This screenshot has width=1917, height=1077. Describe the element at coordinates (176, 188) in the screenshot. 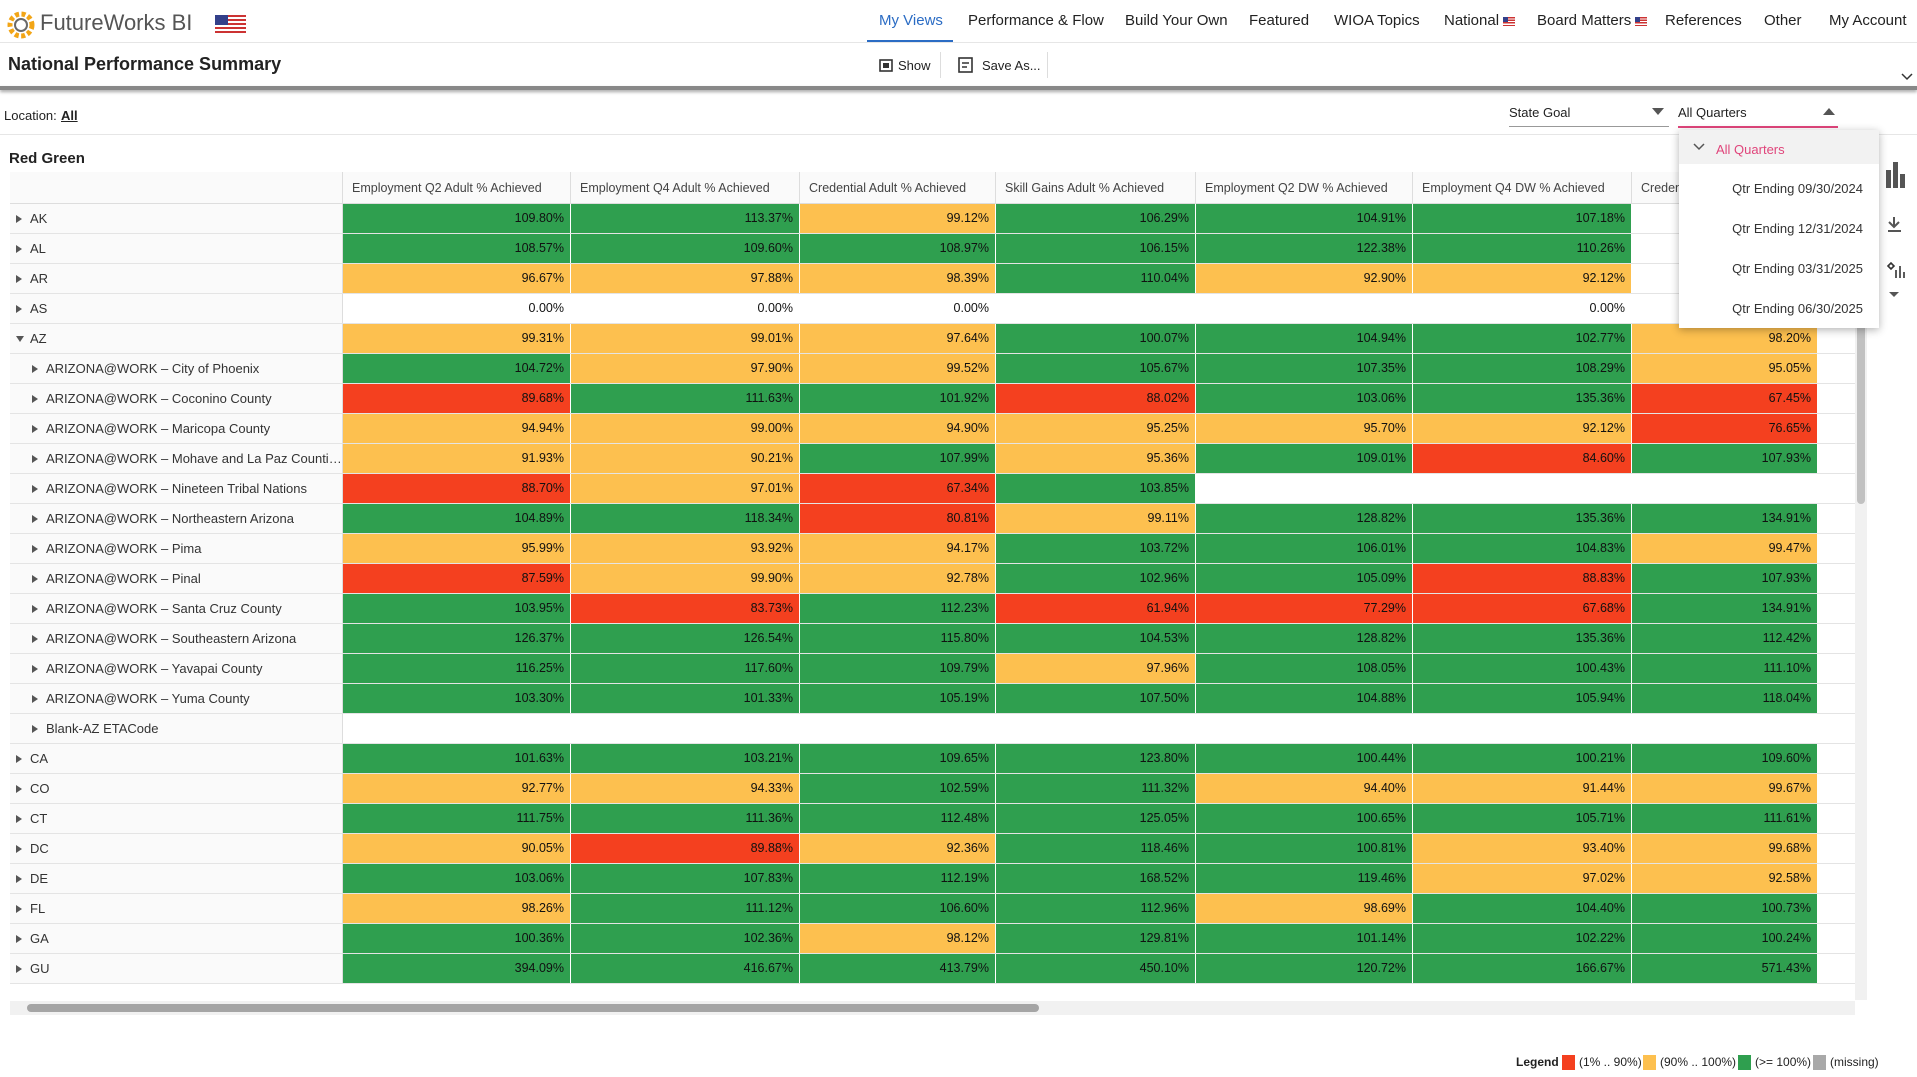

I see `header-spacer` at that location.